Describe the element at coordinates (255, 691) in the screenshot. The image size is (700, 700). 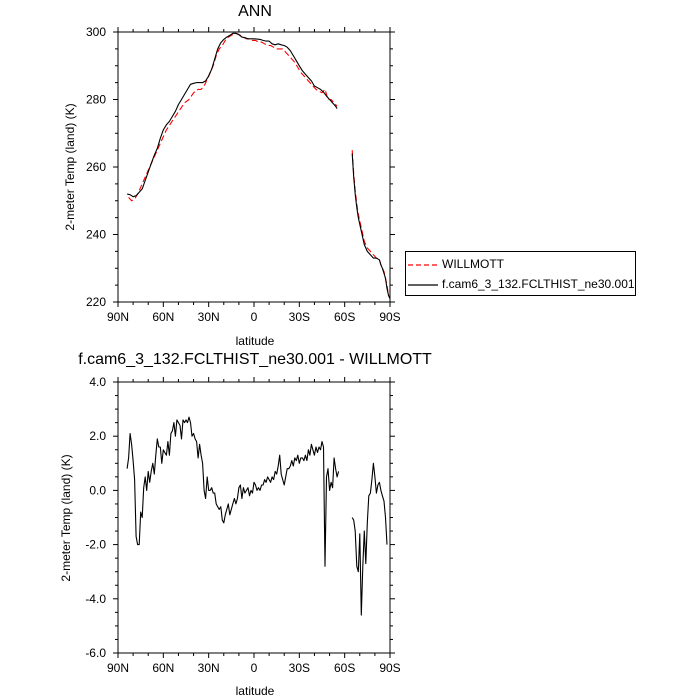
I see `bottom-x-axis-label: latitude` at that location.